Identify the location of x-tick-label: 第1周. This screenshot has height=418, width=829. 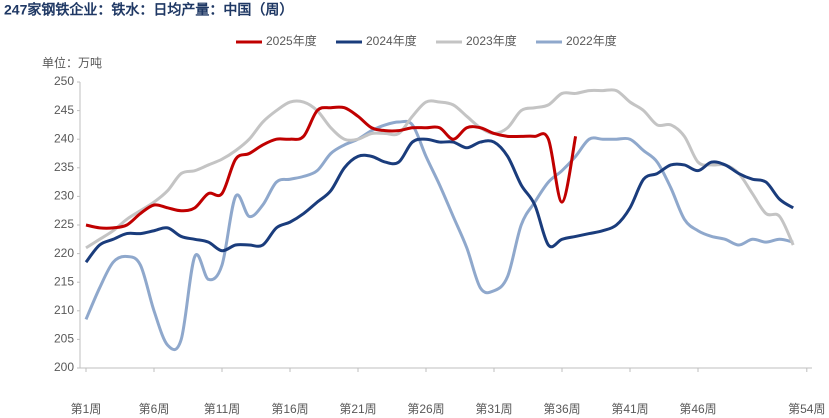
(86, 409).